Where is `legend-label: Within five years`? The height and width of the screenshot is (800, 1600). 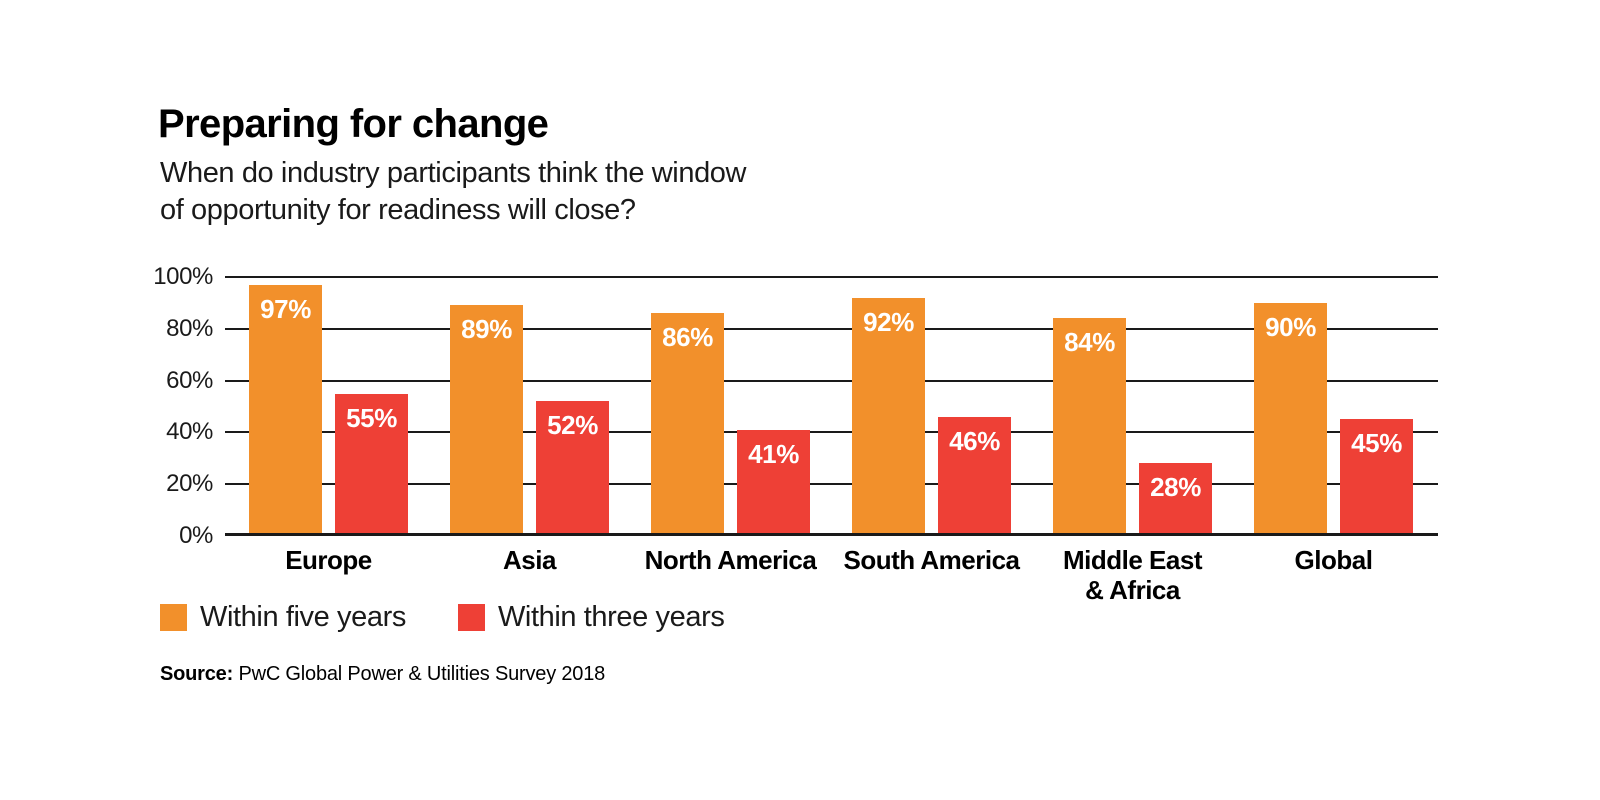
legend-label: Within five years is located at coordinates (303, 617).